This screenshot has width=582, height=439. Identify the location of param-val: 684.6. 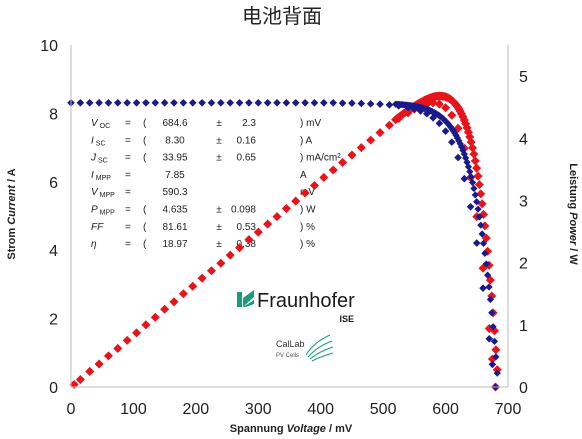
(174, 123).